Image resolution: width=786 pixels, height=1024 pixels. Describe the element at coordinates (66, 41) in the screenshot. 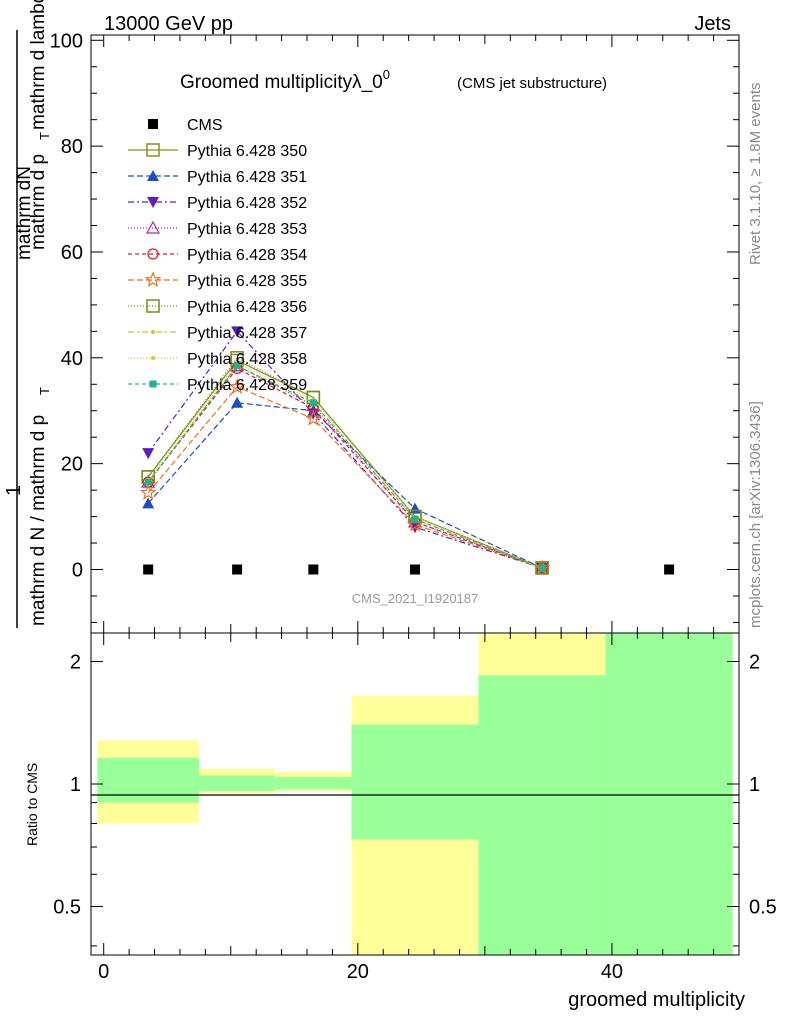

I see `main-ytick-label: 100` at that location.